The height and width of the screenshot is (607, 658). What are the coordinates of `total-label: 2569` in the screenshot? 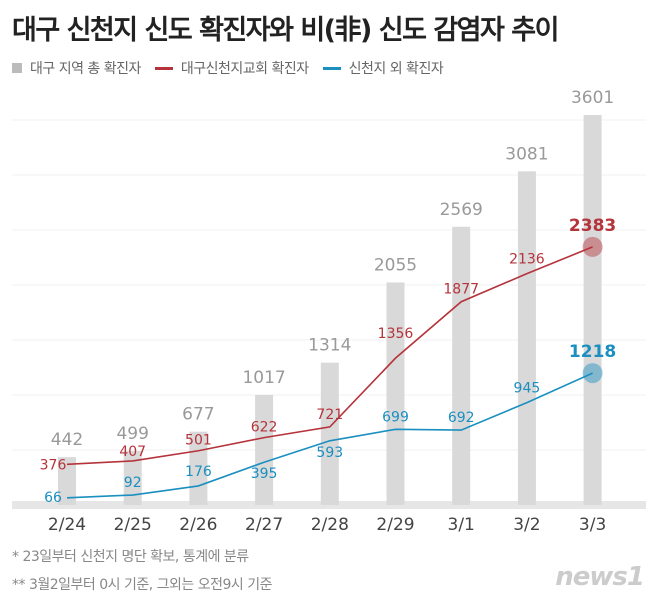 It's located at (461, 210).